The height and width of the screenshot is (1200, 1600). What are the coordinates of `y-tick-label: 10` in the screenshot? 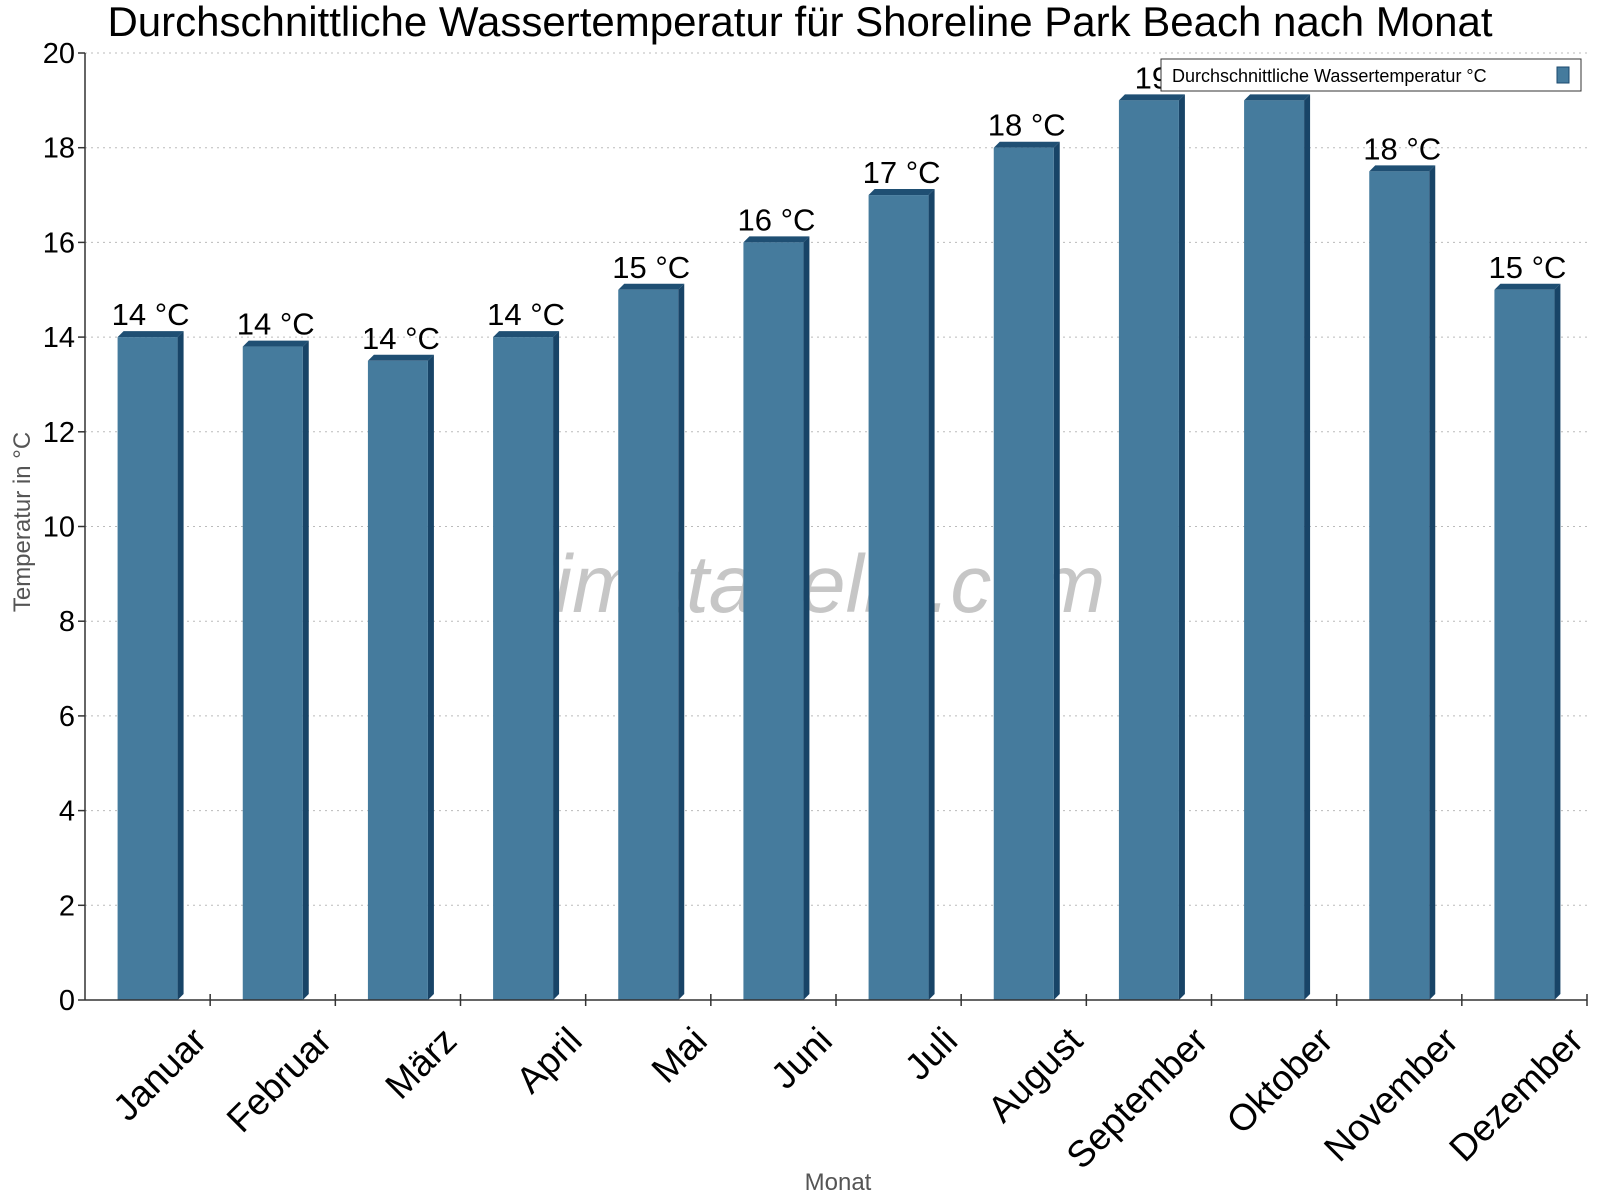 It's located at (59, 528).